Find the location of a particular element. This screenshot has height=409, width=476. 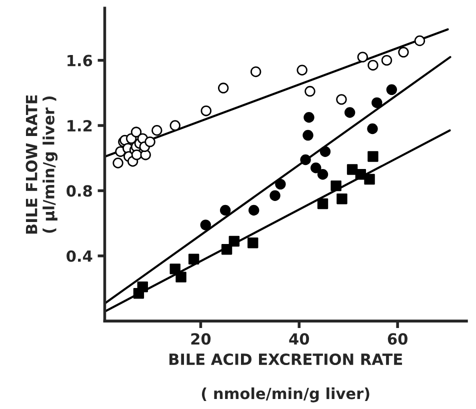

y-tick-label: 0.8 is located at coordinates (79, 191).